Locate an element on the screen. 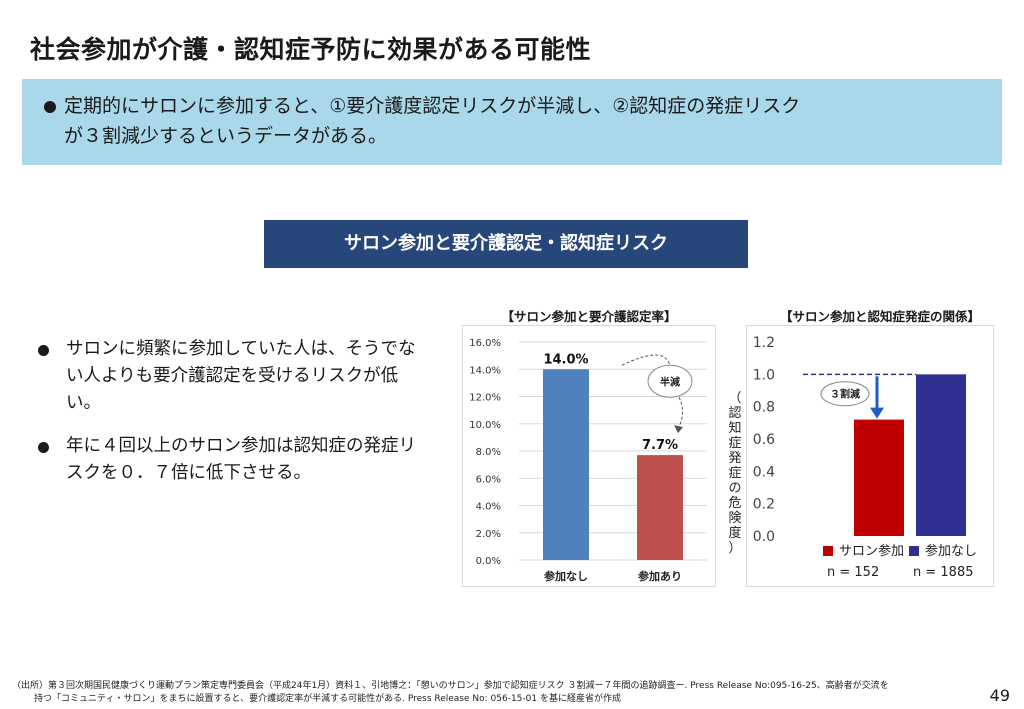 The image size is (1024, 709). y-tick-label: 16.0% is located at coordinates (485, 343).